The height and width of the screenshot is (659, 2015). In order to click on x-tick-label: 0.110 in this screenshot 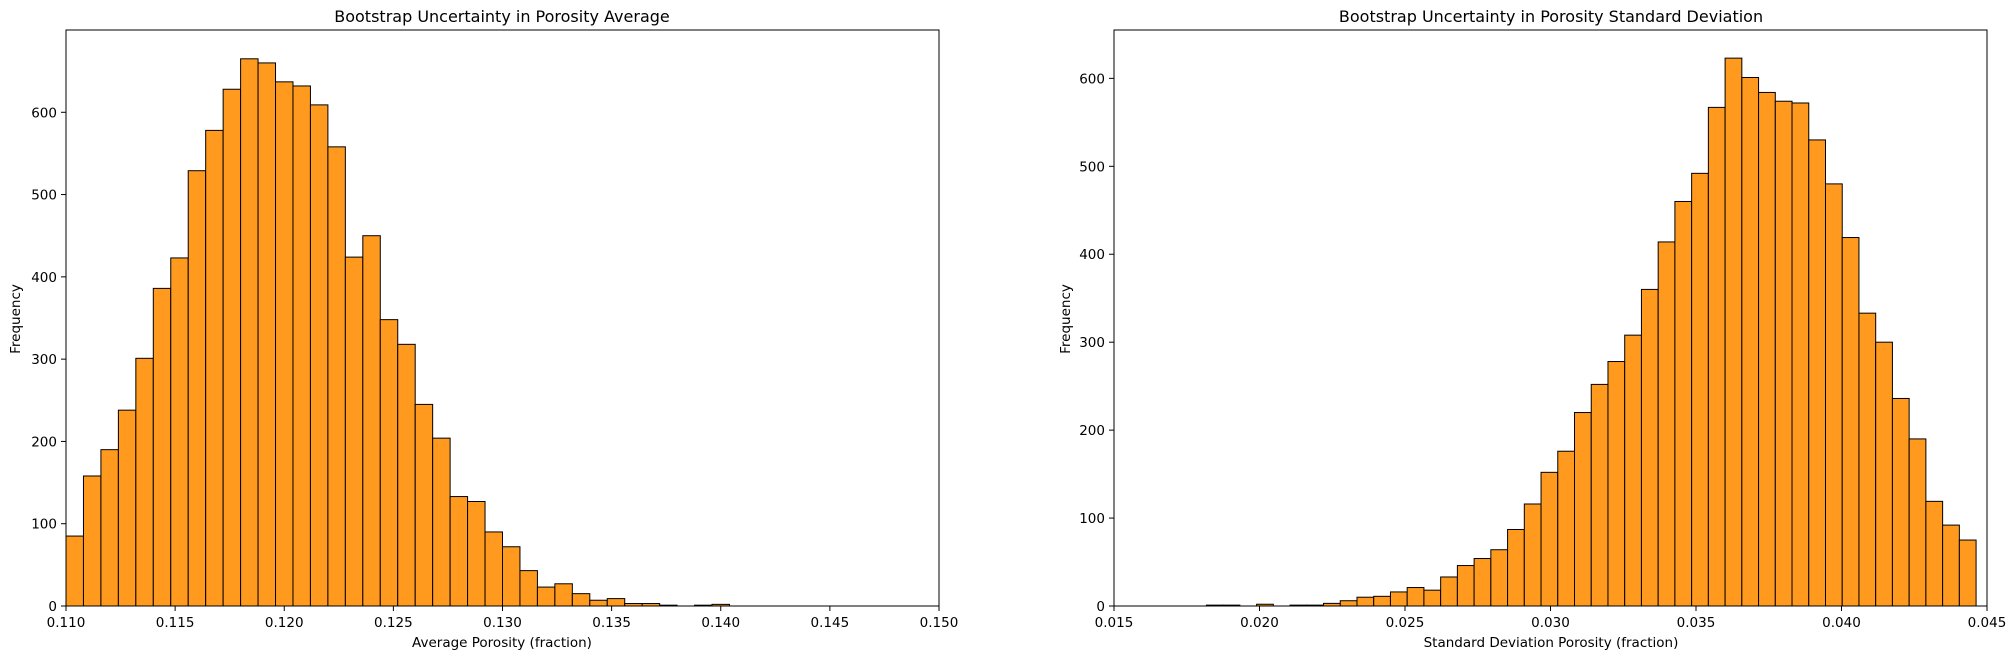, I will do `click(66, 623)`.